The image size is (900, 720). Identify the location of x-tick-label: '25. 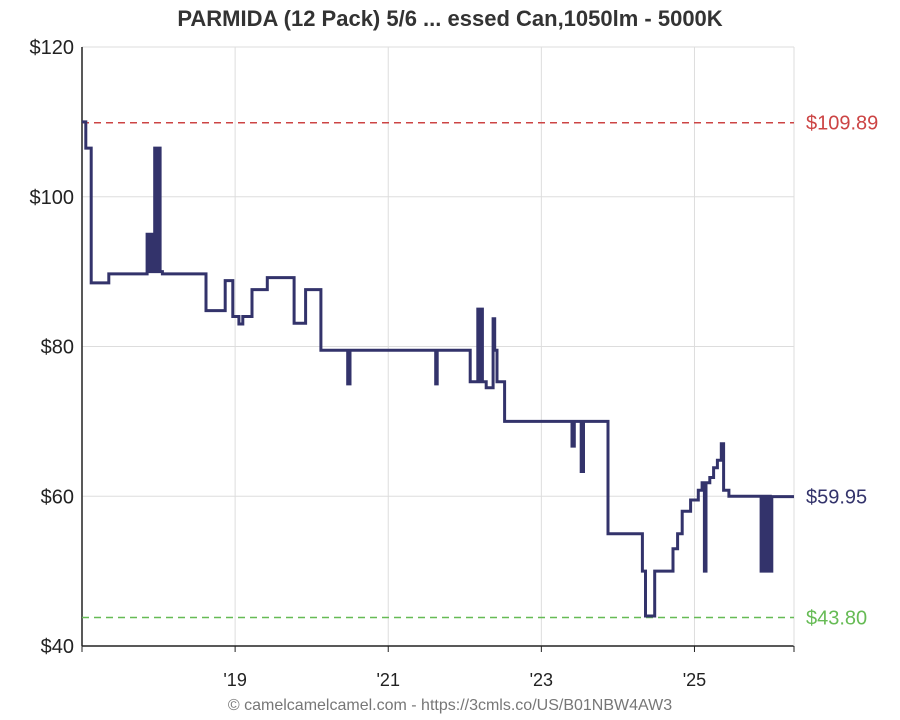
(694, 680).